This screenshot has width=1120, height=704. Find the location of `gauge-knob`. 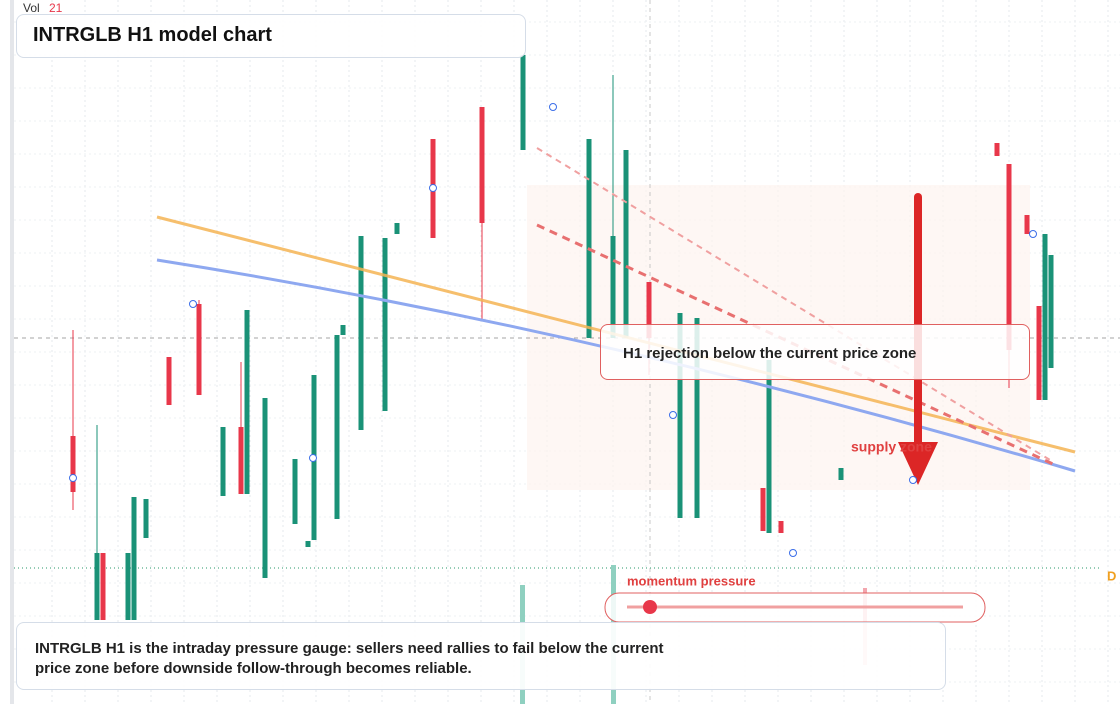

gauge-knob is located at coordinates (650, 607).